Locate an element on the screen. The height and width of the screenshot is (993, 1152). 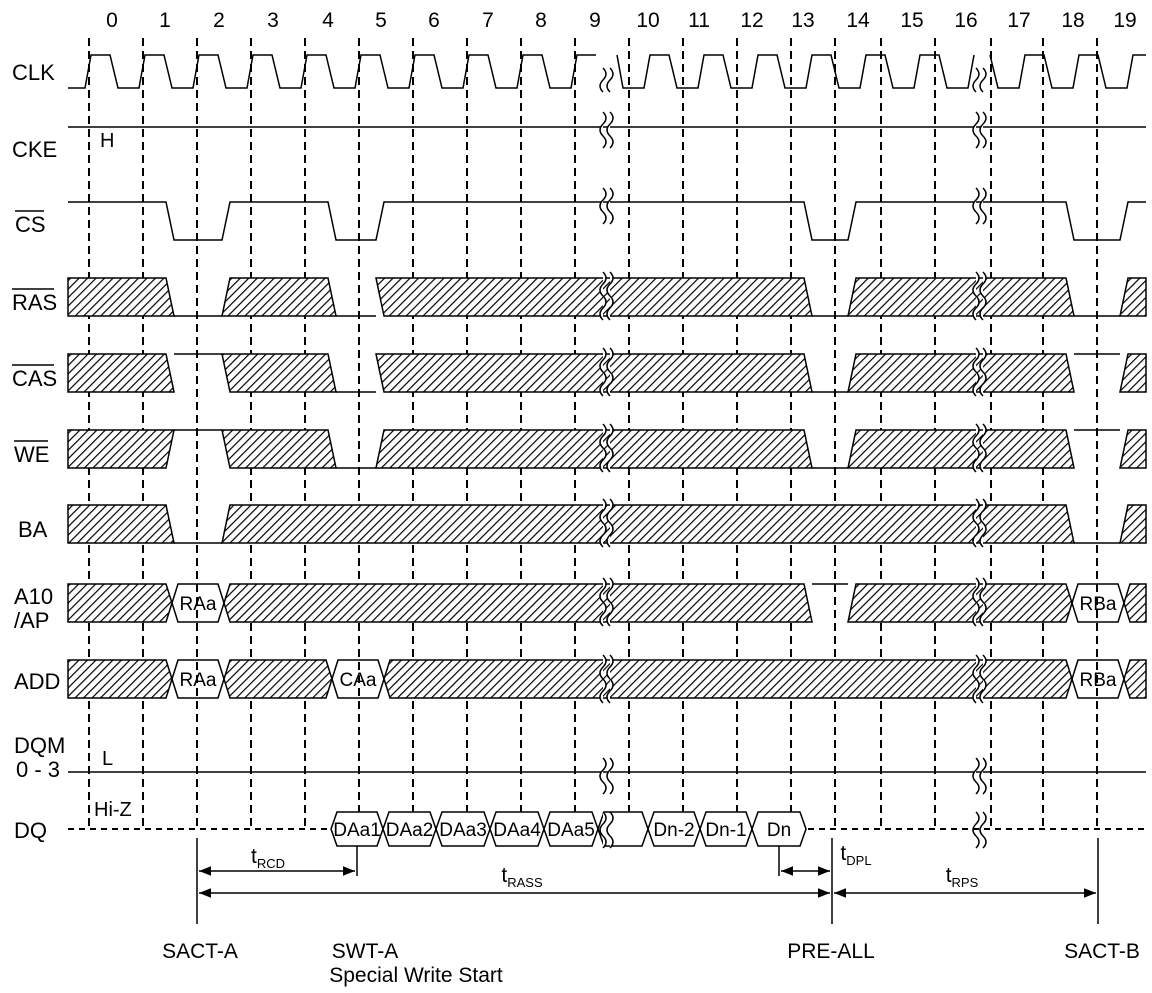
cycle-number-12: 12 is located at coordinates (751, 20).